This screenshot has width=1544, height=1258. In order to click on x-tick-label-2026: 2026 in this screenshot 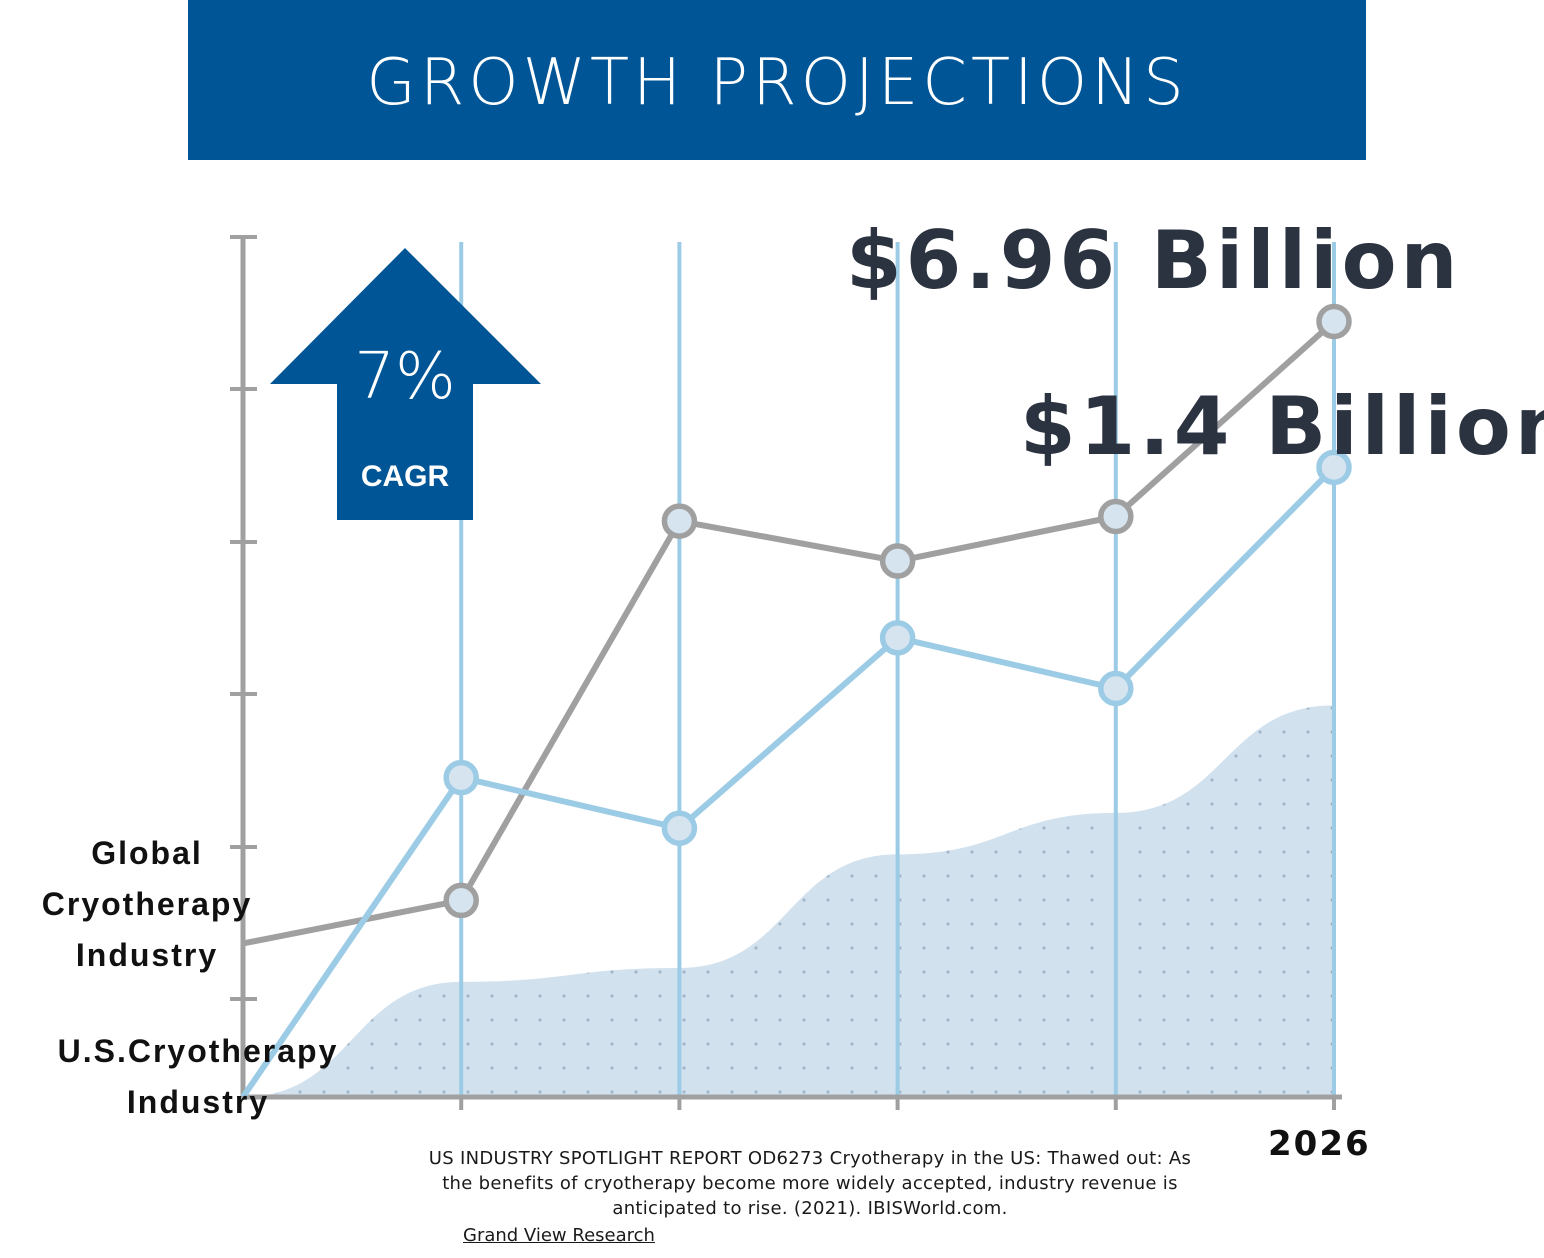, I will do `click(1319, 1144)`.